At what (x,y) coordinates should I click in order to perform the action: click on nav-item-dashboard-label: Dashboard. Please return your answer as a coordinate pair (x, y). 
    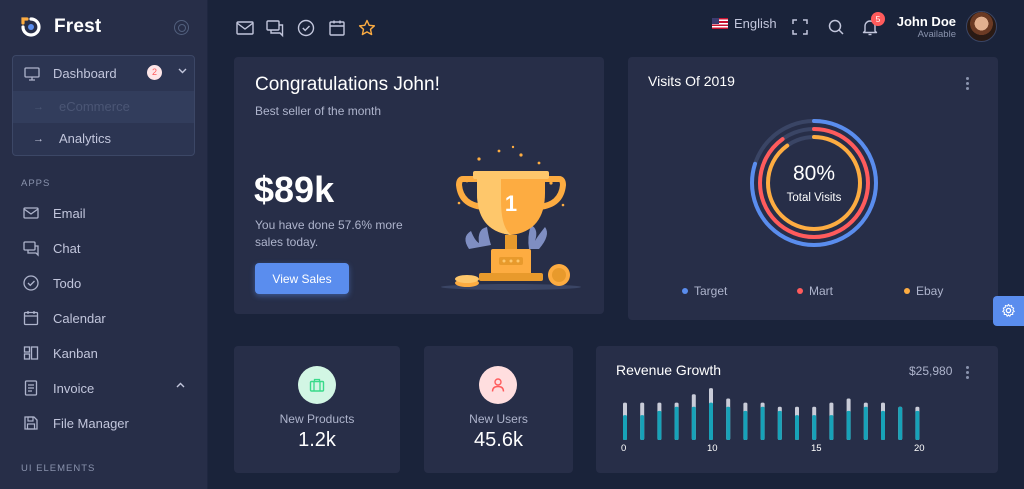
    Looking at the image, I should click on (85, 73).